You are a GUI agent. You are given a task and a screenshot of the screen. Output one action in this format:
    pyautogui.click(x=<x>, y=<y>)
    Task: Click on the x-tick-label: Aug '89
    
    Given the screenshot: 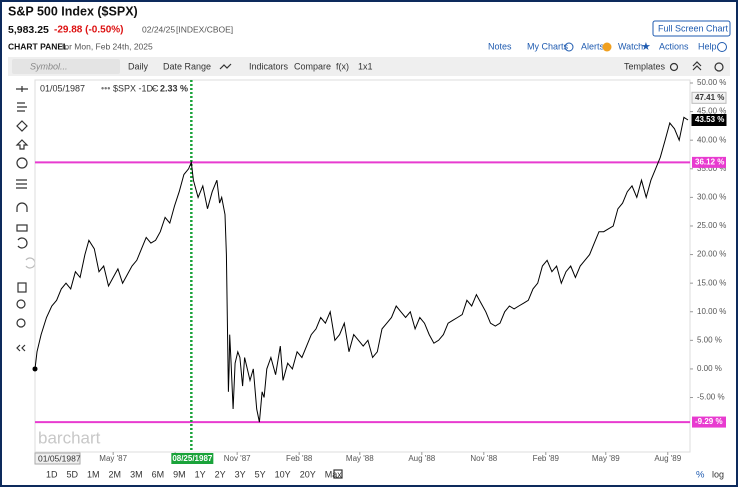 What is the action you would take?
    pyautogui.click(x=667, y=458)
    